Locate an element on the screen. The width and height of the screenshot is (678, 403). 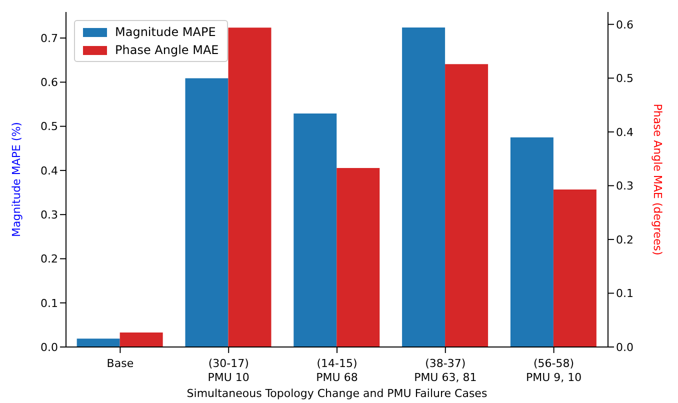
legend-label: Phase Angle MAE is located at coordinates (167, 50).